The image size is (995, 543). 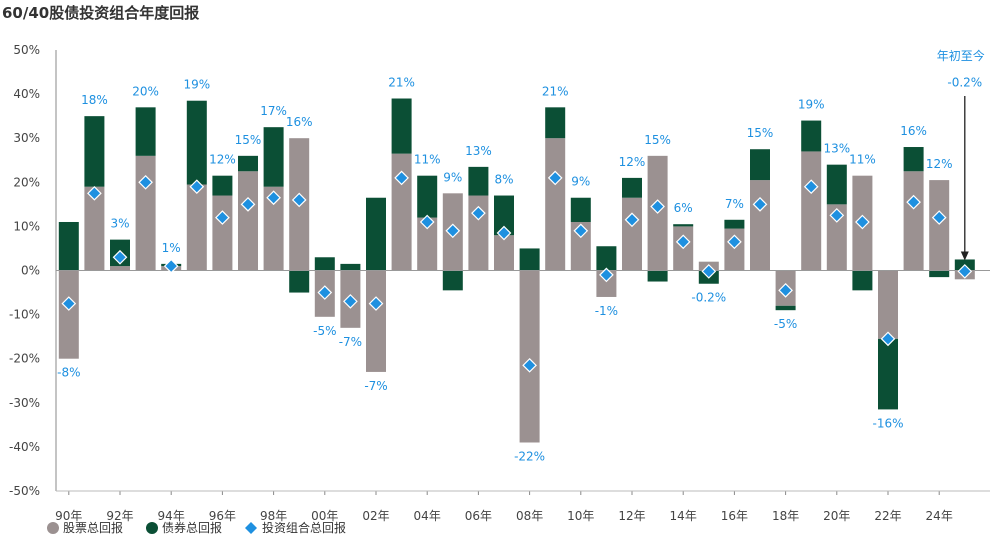 What do you see at coordinates (152, 528) in the screenshot?
I see `legend-marker-bonds` at bounding box center [152, 528].